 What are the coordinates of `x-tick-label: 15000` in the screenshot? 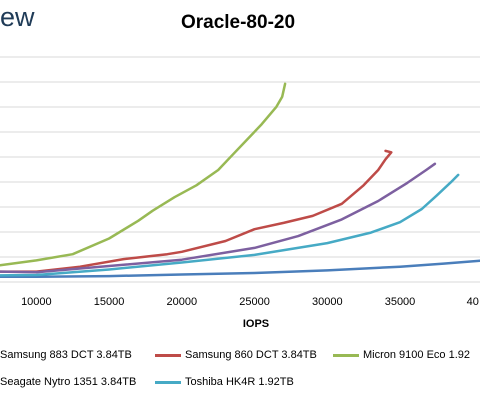 It's located at (109, 302).